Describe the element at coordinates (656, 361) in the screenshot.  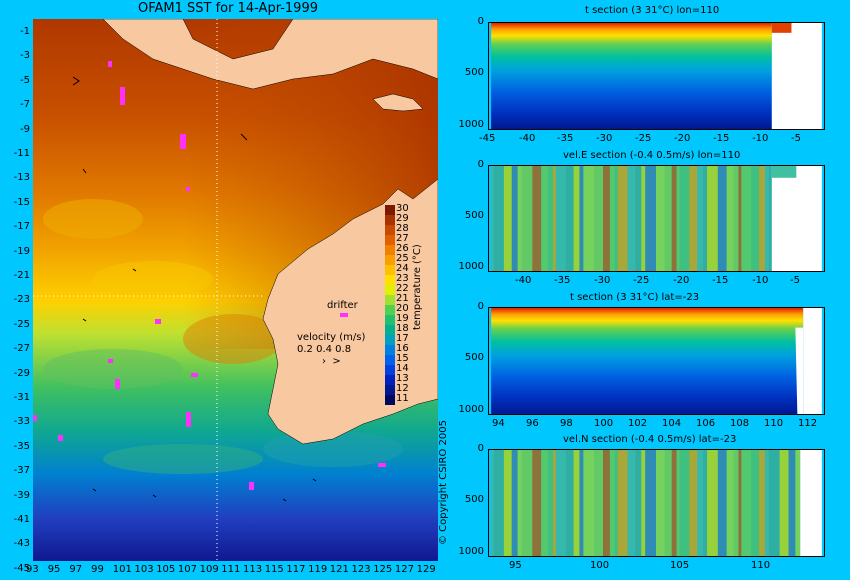
I see `section-3-plot` at that location.